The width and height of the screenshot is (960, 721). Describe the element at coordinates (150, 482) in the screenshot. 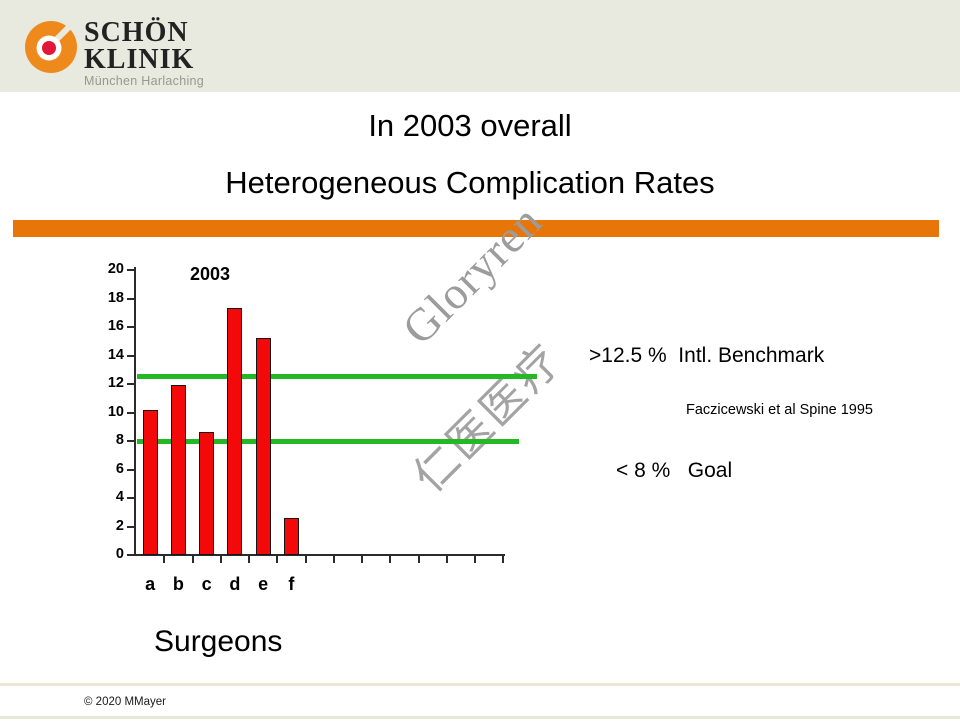

I see `bar-a` at that location.